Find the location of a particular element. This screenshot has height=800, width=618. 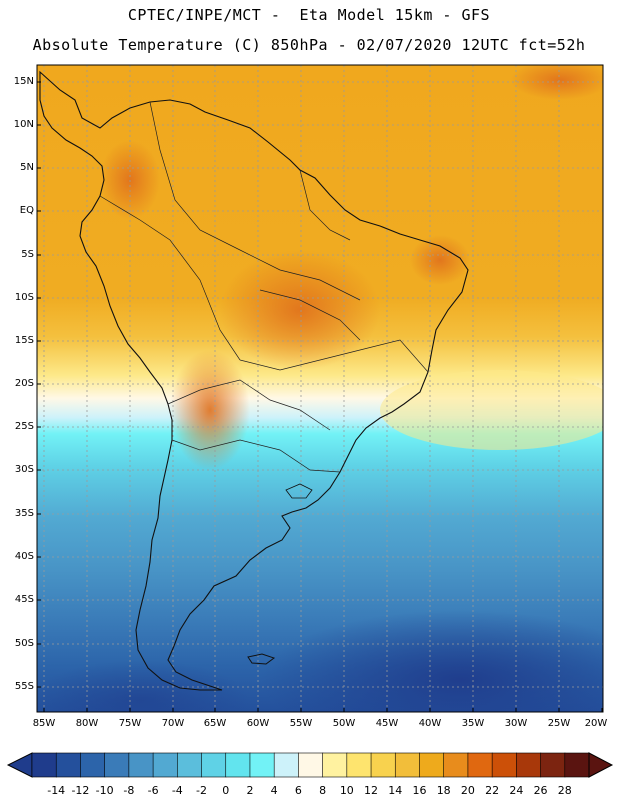

colorbar-label: 24 is located at coordinates (516, 790).